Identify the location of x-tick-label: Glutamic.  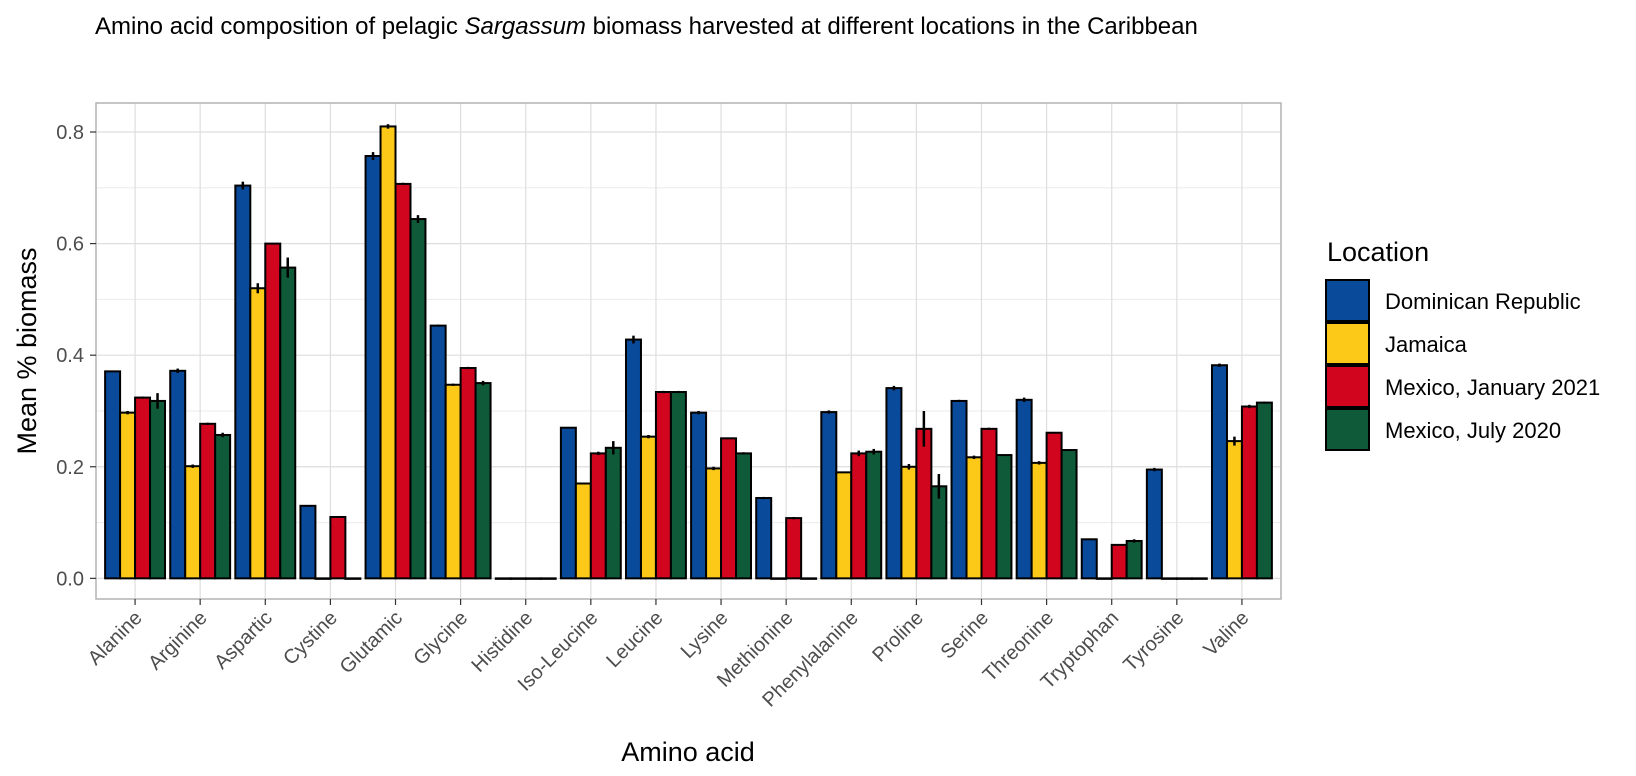
(371, 642).